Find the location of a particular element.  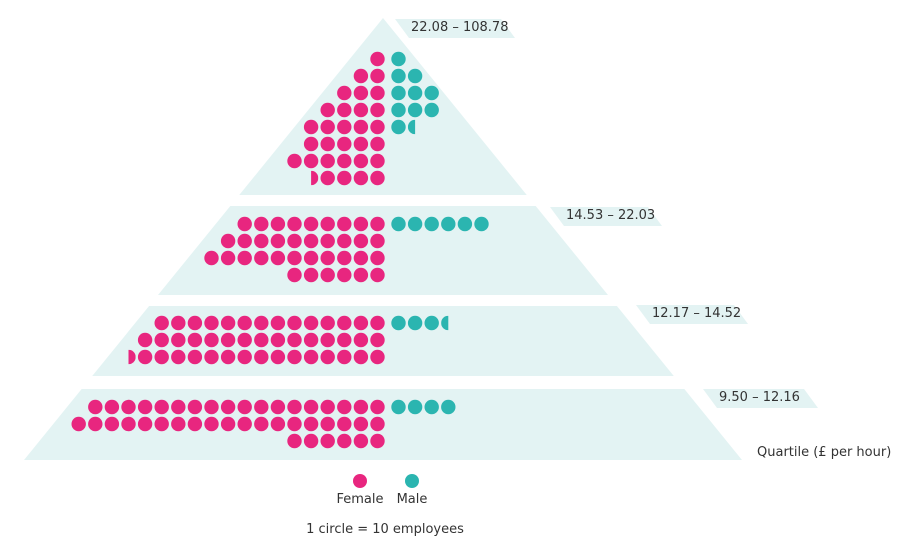

range-label-tab is located at coordinates (455, 28).